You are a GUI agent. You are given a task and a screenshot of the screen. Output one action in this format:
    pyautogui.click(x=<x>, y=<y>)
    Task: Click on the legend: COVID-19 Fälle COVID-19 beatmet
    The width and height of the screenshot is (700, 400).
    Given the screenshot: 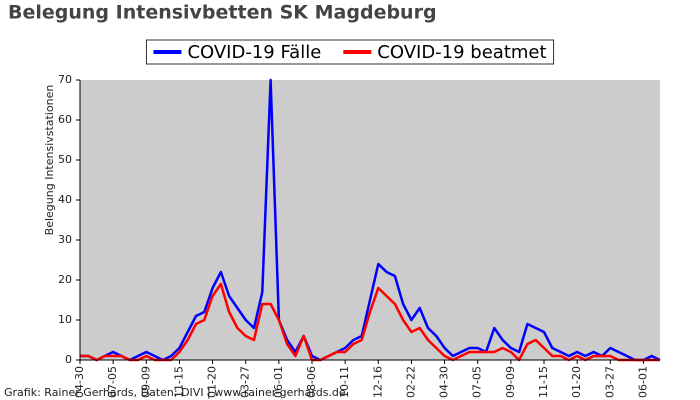 What is the action you would take?
    pyautogui.click(x=350, y=52)
    